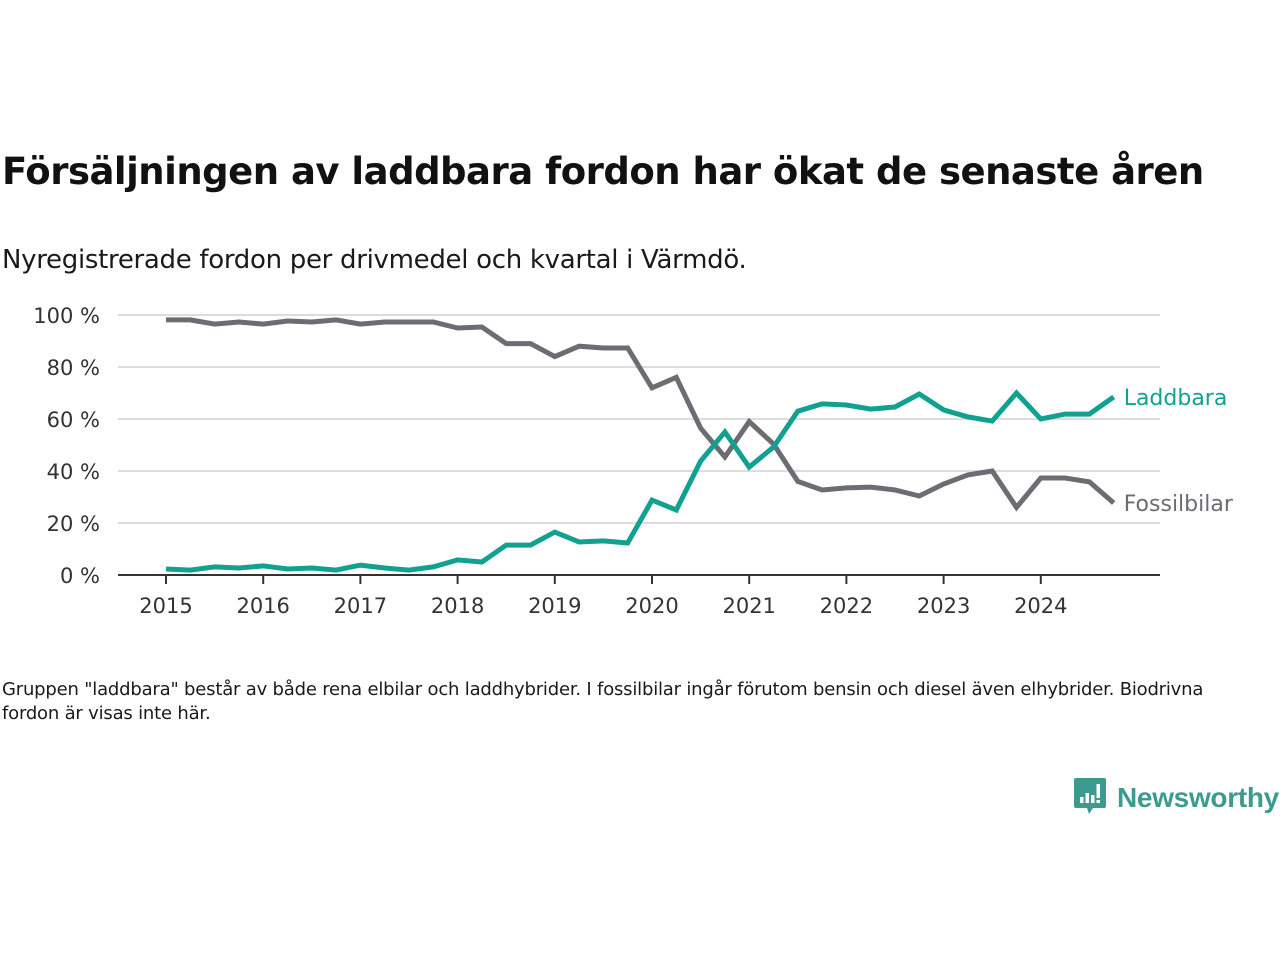 Image resolution: width=1280 pixels, height=960 pixels. What do you see at coordinates (73, 524) in the screenshot?
I see `y-tick-label: 20 %` at bounding box center [73, 524].